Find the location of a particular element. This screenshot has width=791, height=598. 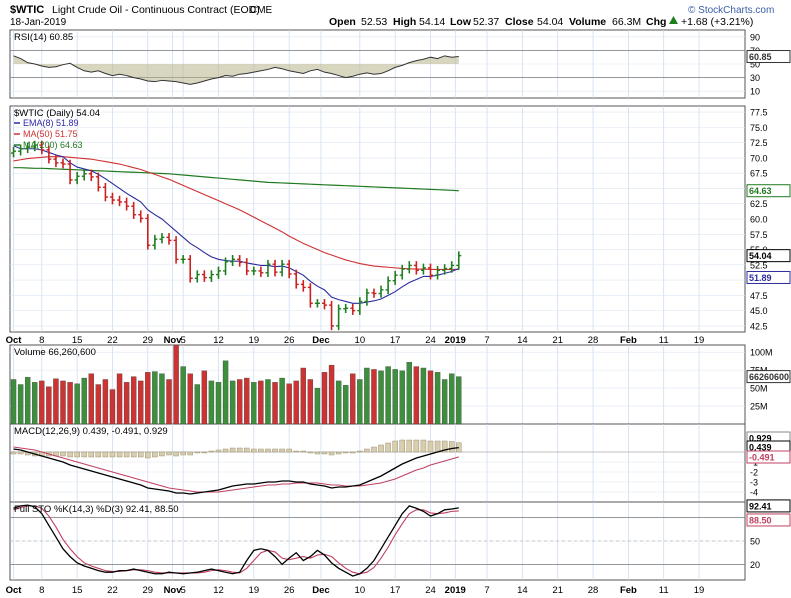

sto-d-last-label: 88.50 is located at coordinates (760, 520).